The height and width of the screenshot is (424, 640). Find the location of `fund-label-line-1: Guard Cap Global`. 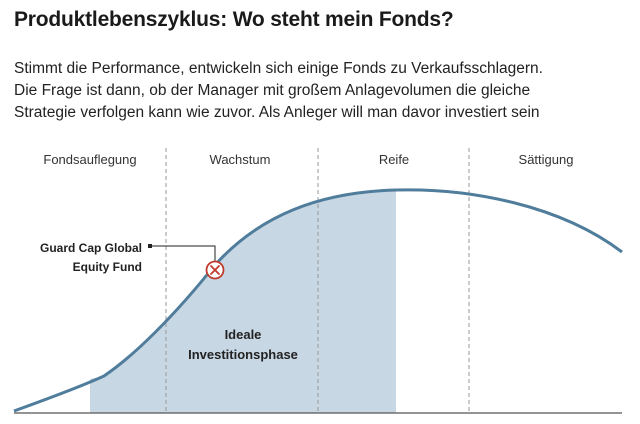

fund-label-line-1: Guard Cap Global is located at coordinates (91, 248).